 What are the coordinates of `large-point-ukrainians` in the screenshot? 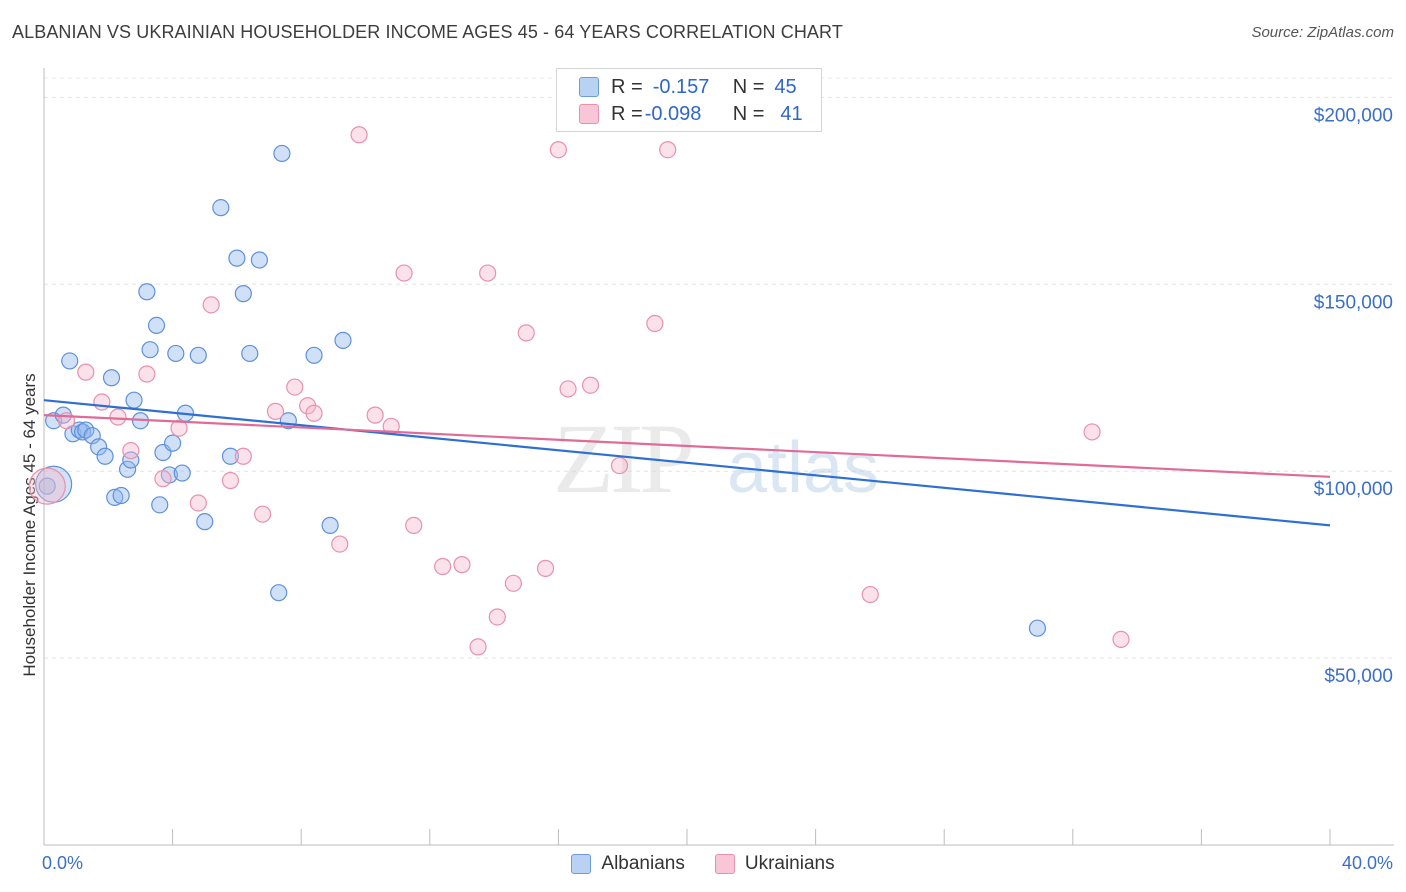 It's located at (47, 486).